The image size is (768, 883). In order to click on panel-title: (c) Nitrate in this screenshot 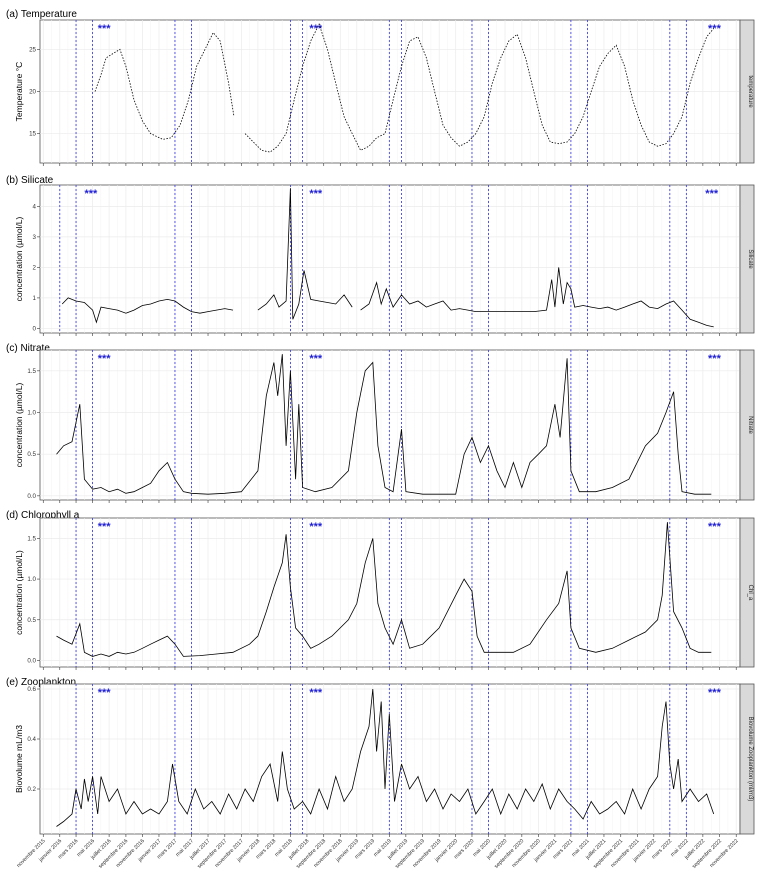, I will do `click(28, 348)`.